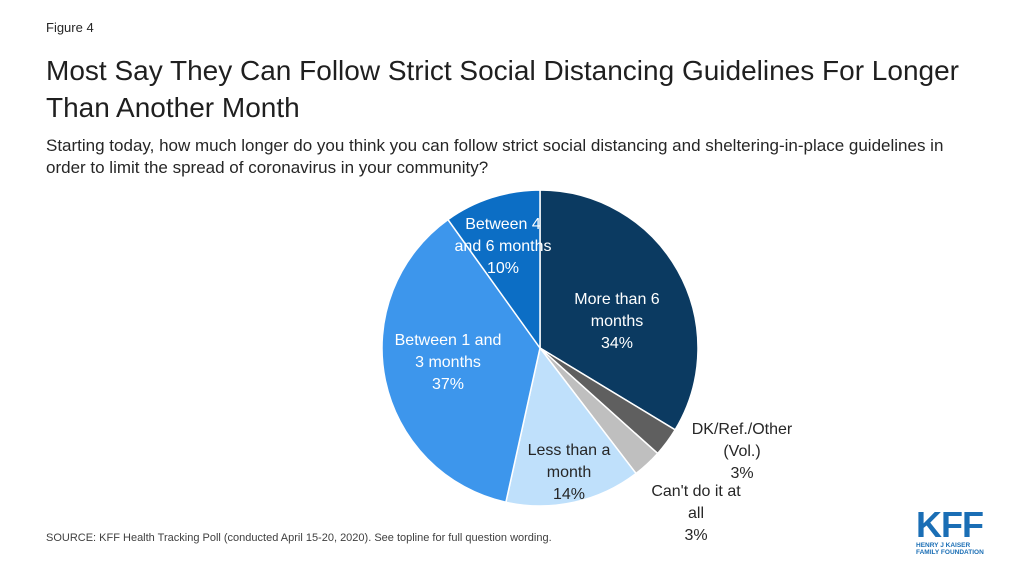  What do you see at coordinates (742, 451) in the screenshot?
I see `slice-label-dk-ref-other: DK/Ref./Other (Vol.) 3%` at bounding box center [742, 451].